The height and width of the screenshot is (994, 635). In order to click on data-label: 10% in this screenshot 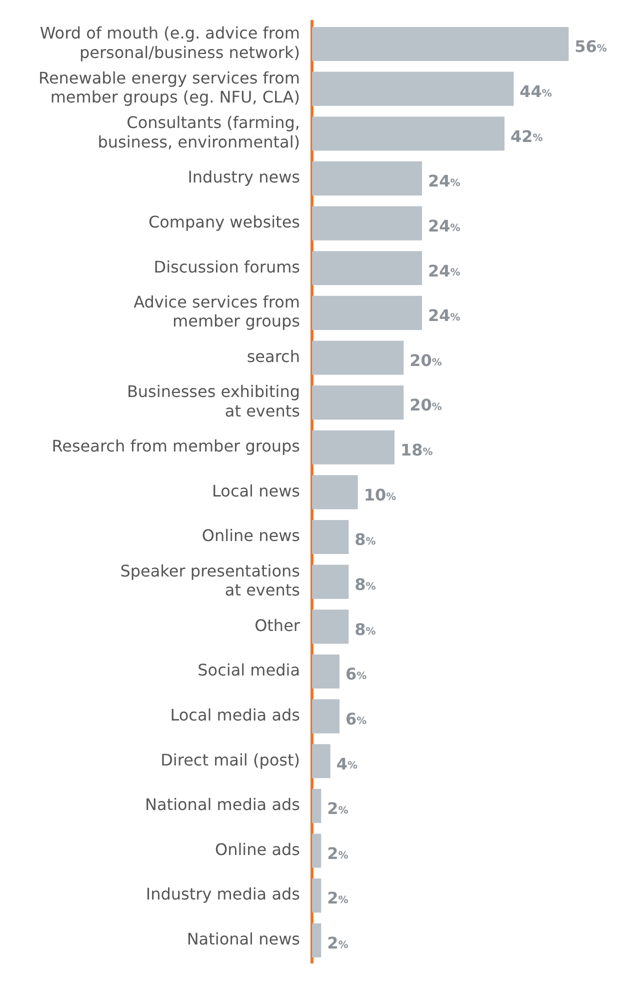, I will do `click(380, 494)`.